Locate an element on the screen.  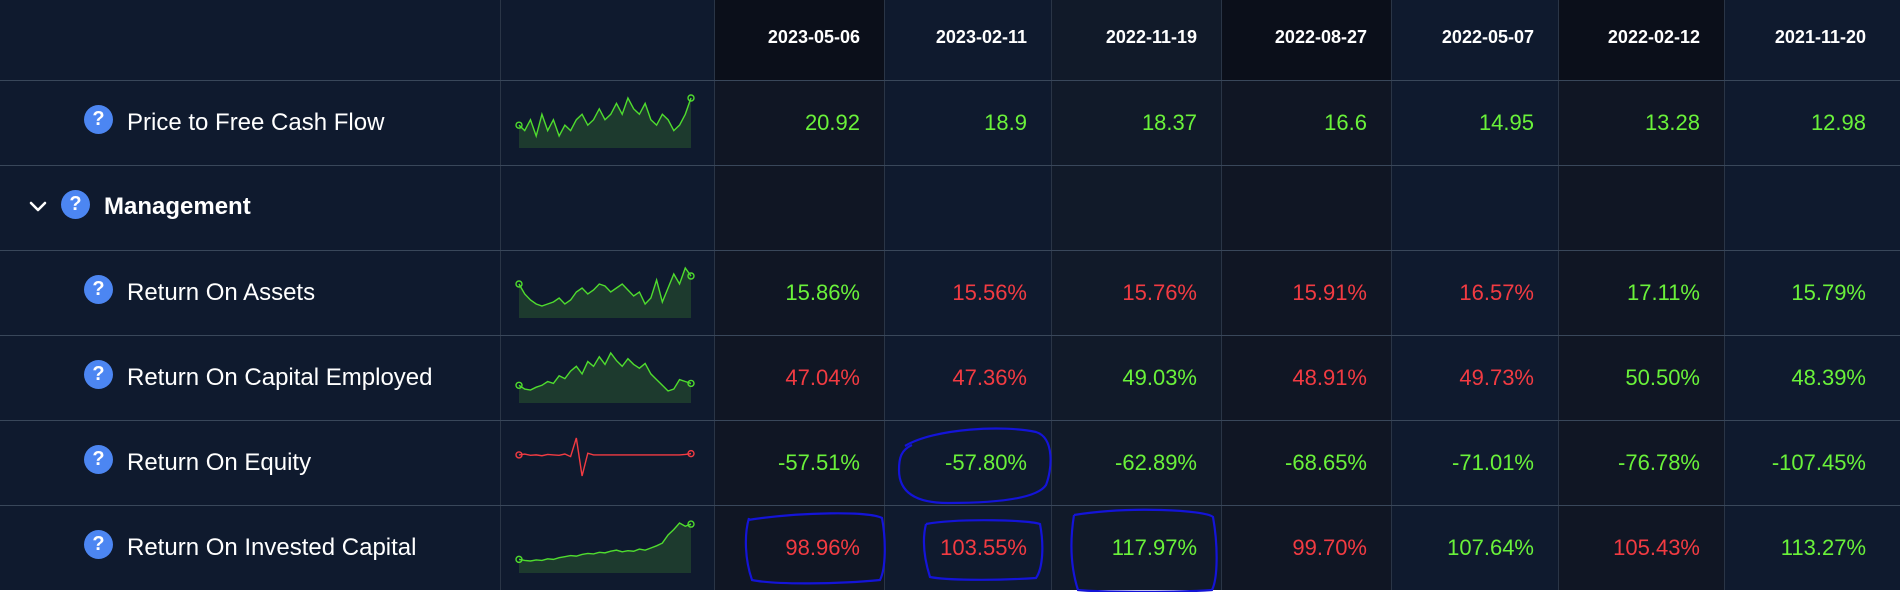
metric-value: 47.04% is located at coordinates (822, 377).